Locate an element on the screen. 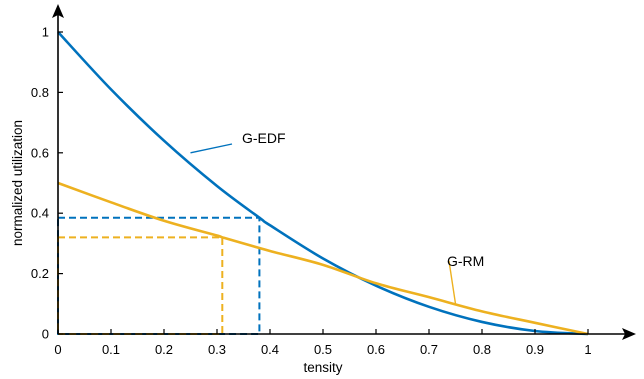 Image resolution: width=644 pixels, height=379 pixels. x-tick-label: 0.8 is located at coordinates (482, 349).